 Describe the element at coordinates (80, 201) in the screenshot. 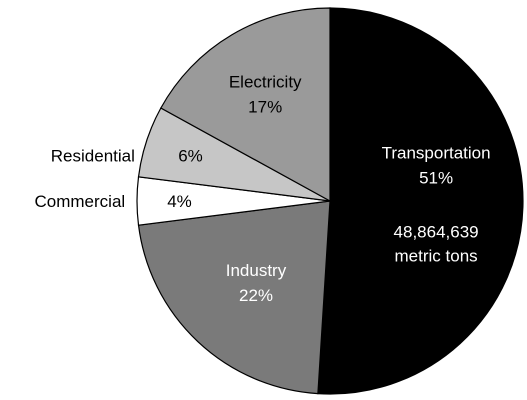

I see `slice-label-commercial: Commercial` at that location.